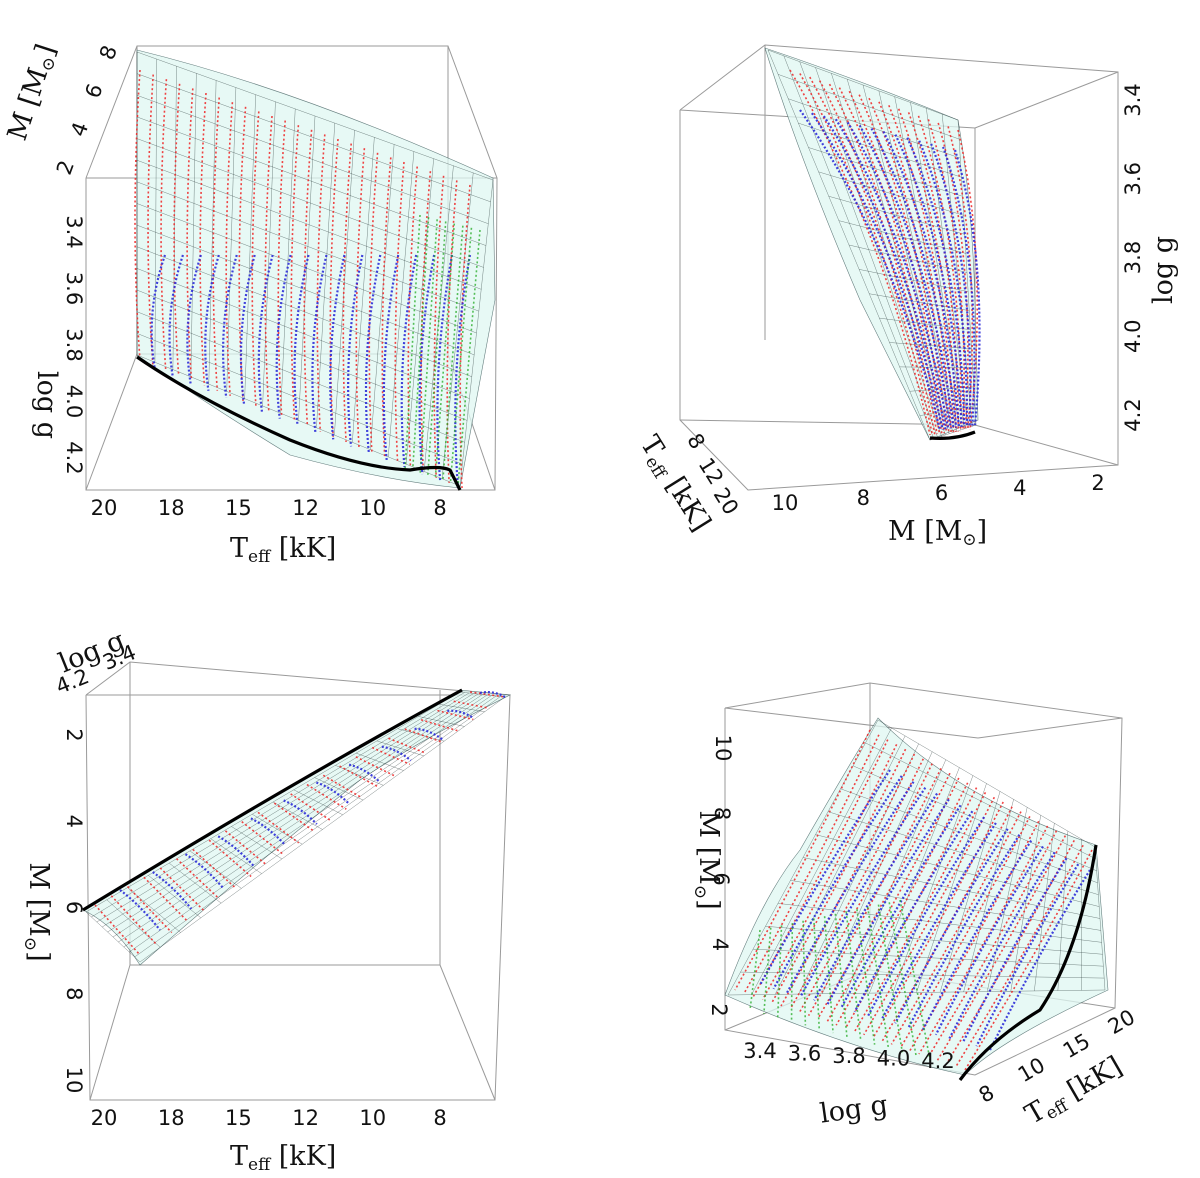 The width and height of the screenshot is (1200, 1178). Describe the element at coordinates (720, 944) in the screenshot. I see `panel-4-z-tick-1: 4` at that location.